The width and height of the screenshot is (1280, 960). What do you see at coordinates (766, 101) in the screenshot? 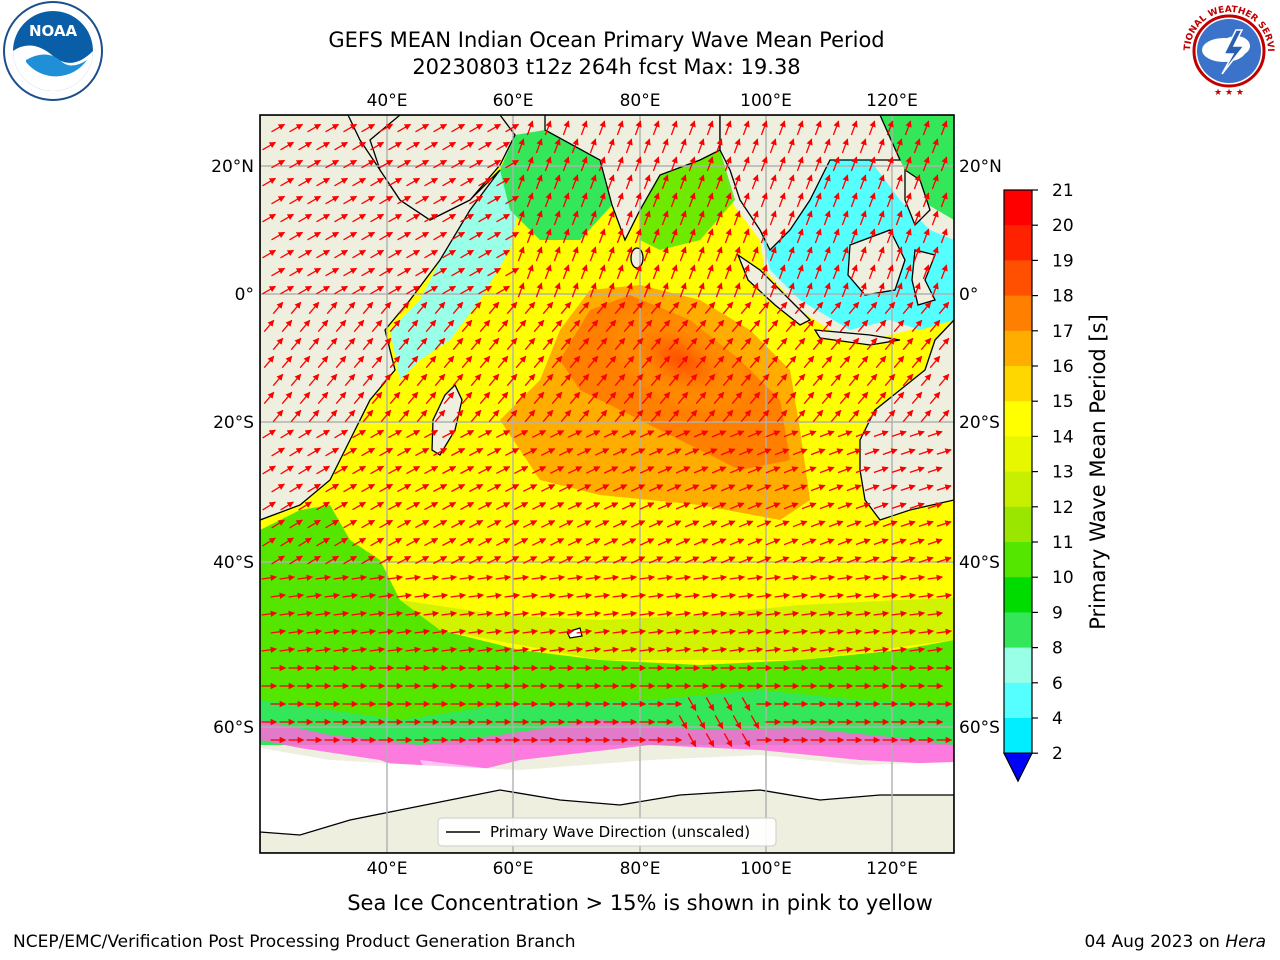
I see `lon-label: 100°E` at bounding box center [766, 101].